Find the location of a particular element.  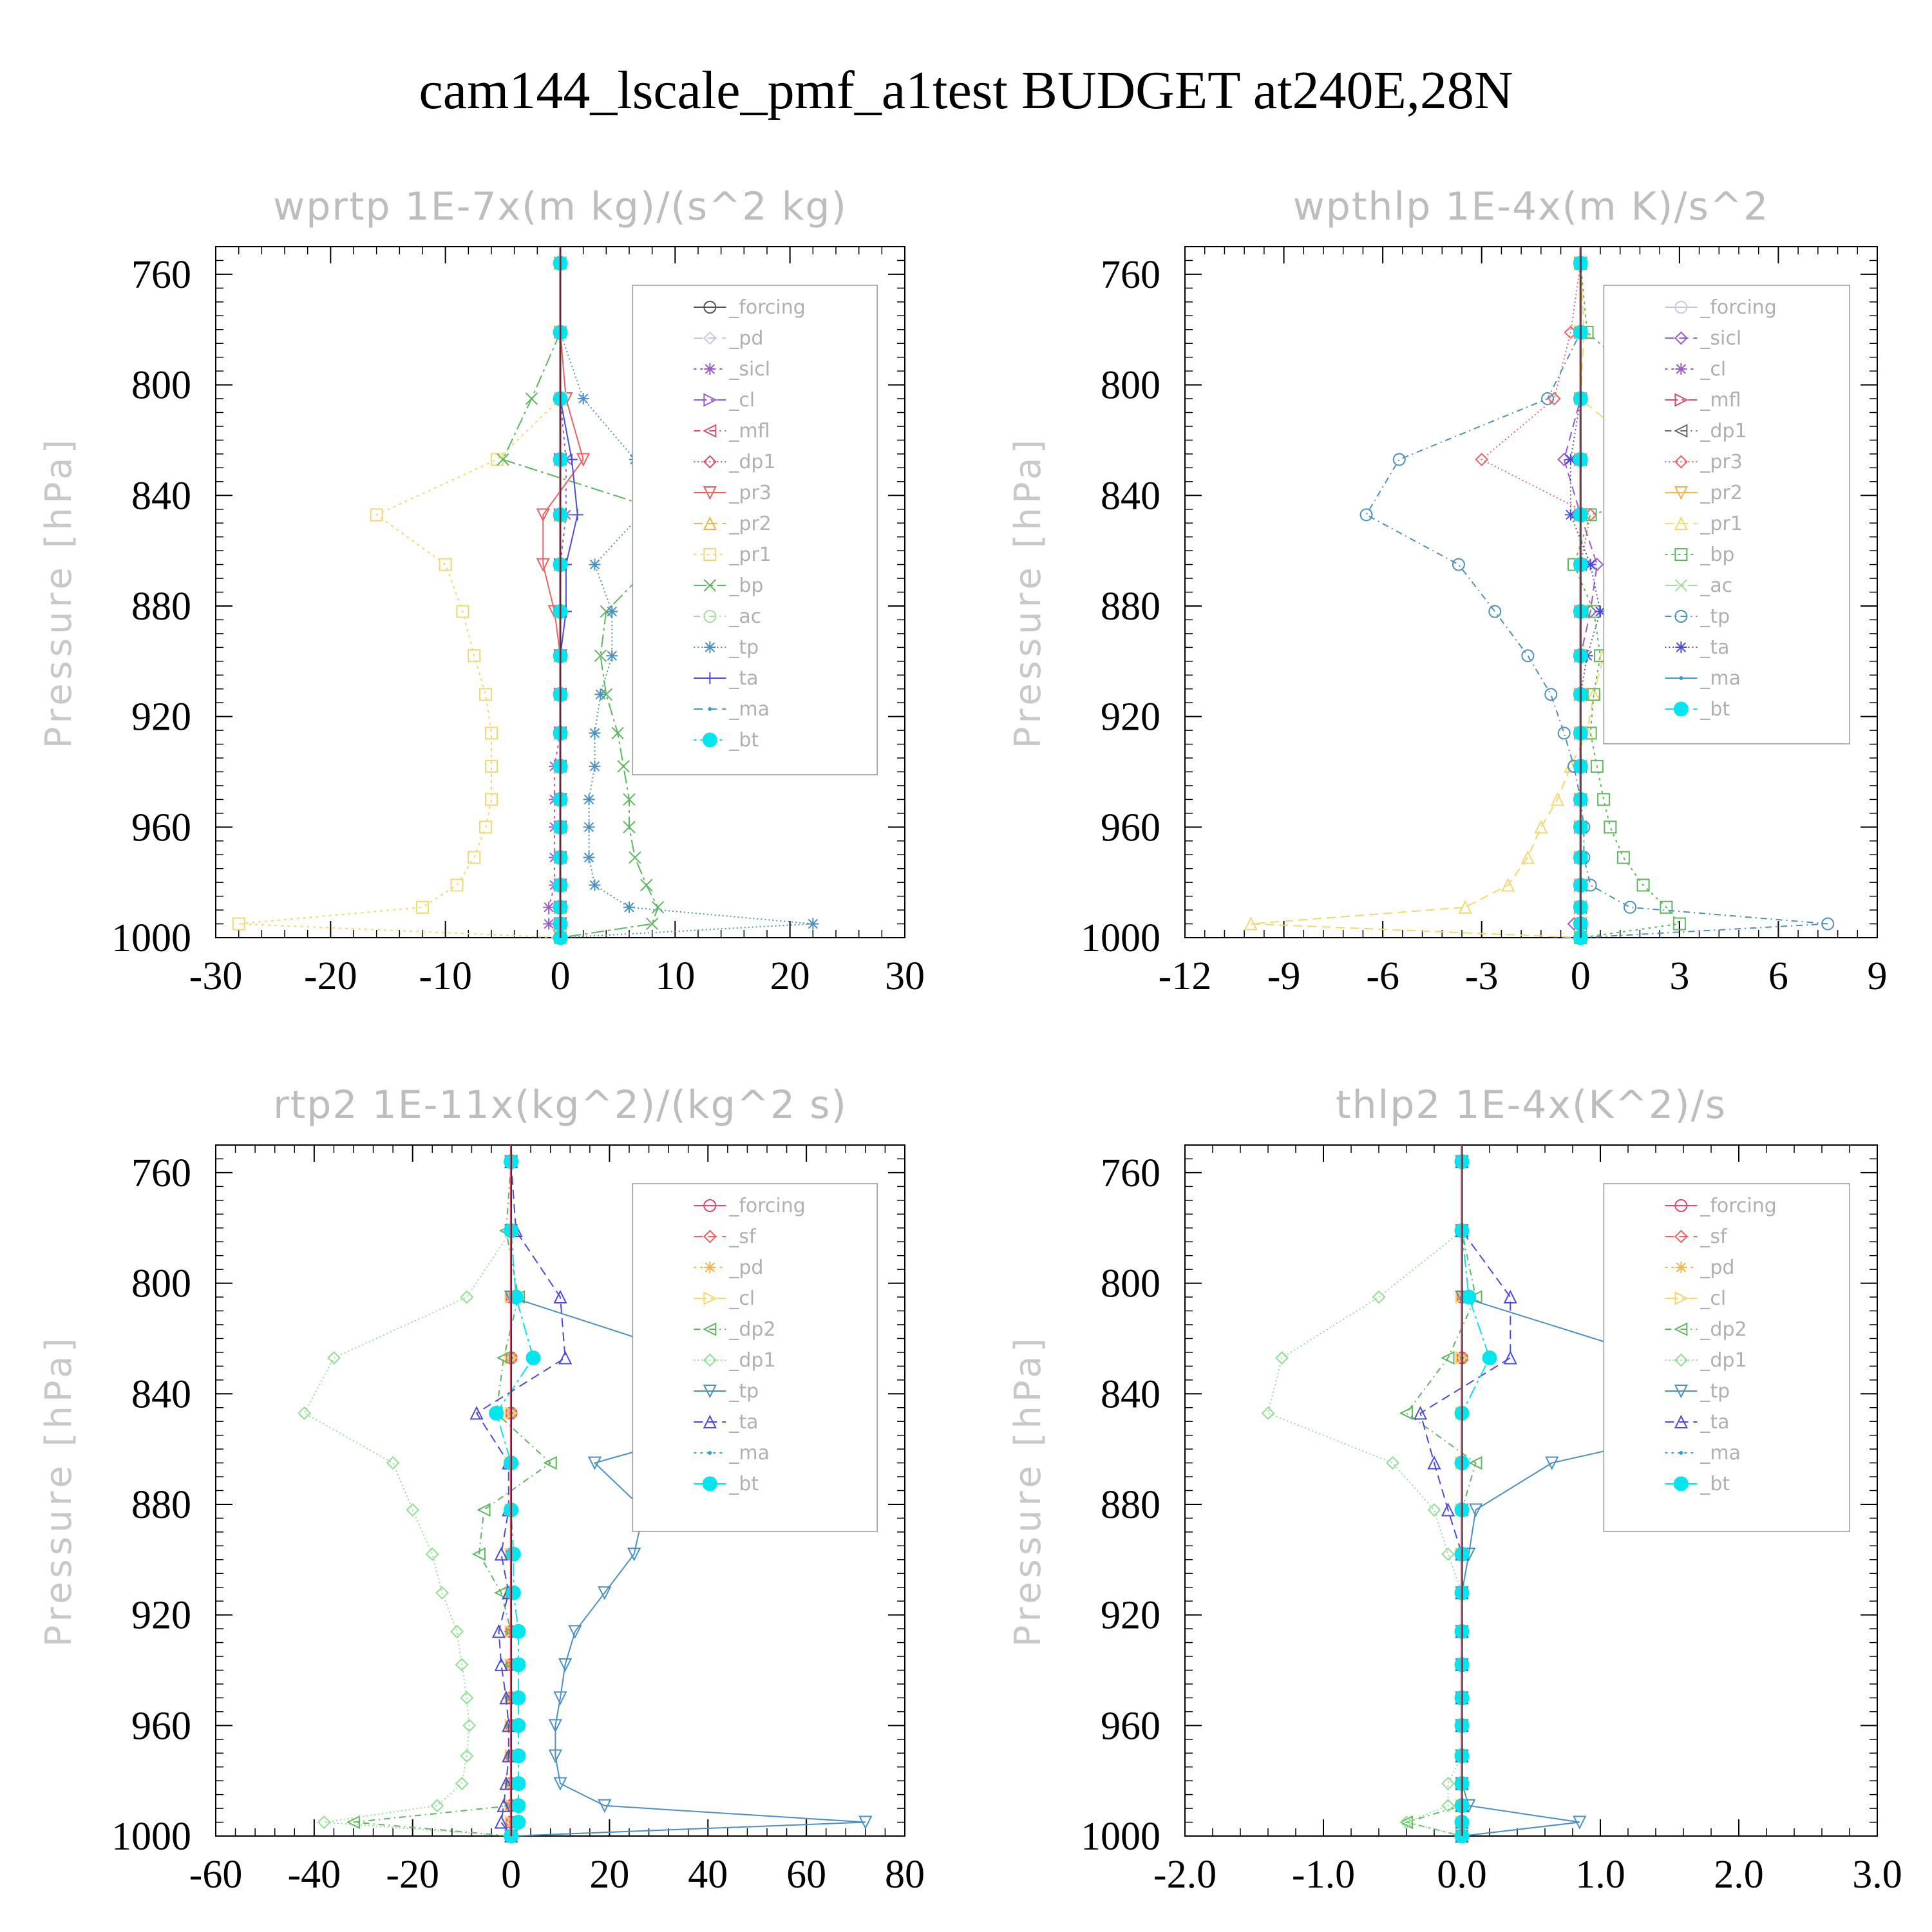

legend-label: _tp is located at coordinates (1715, 617).